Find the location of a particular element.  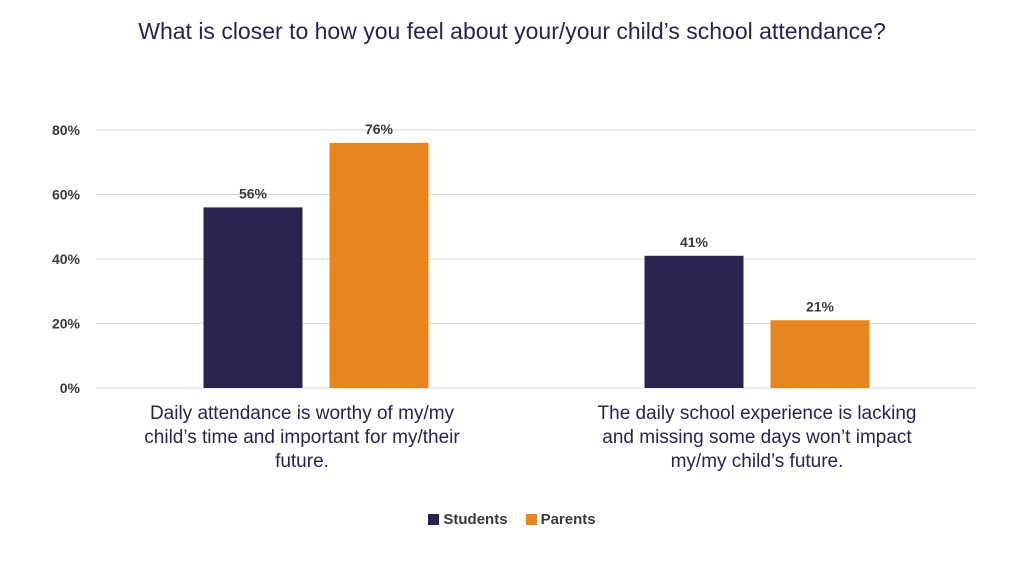

legend-swatch-parents is located at coordinates (531, 519).